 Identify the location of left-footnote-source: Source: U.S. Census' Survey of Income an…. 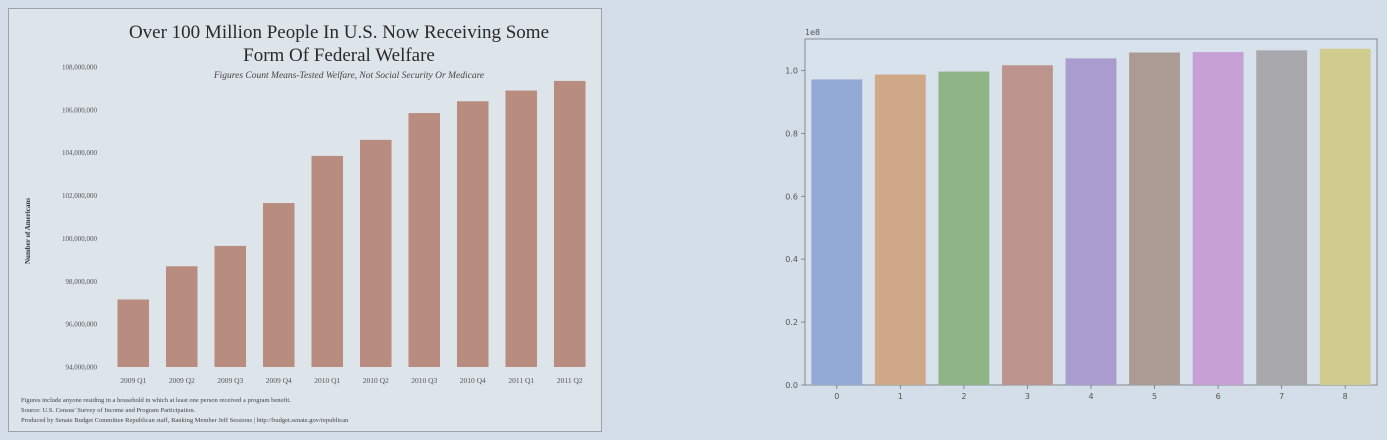
(108, 410).